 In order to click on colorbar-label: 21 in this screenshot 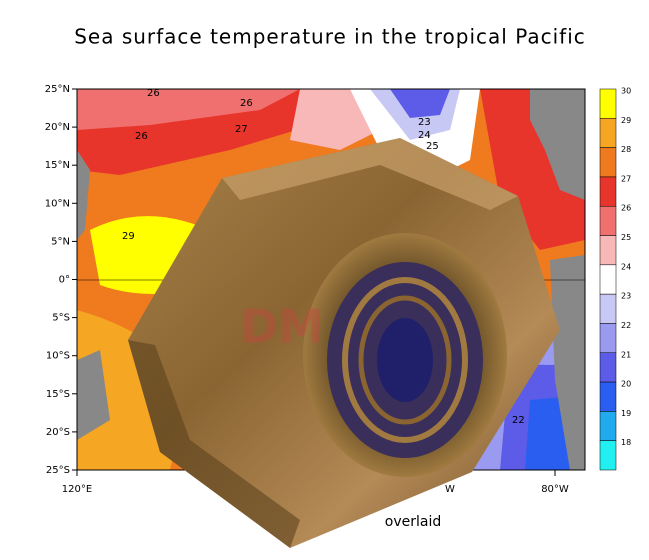, I will do `click(626, 354)`.